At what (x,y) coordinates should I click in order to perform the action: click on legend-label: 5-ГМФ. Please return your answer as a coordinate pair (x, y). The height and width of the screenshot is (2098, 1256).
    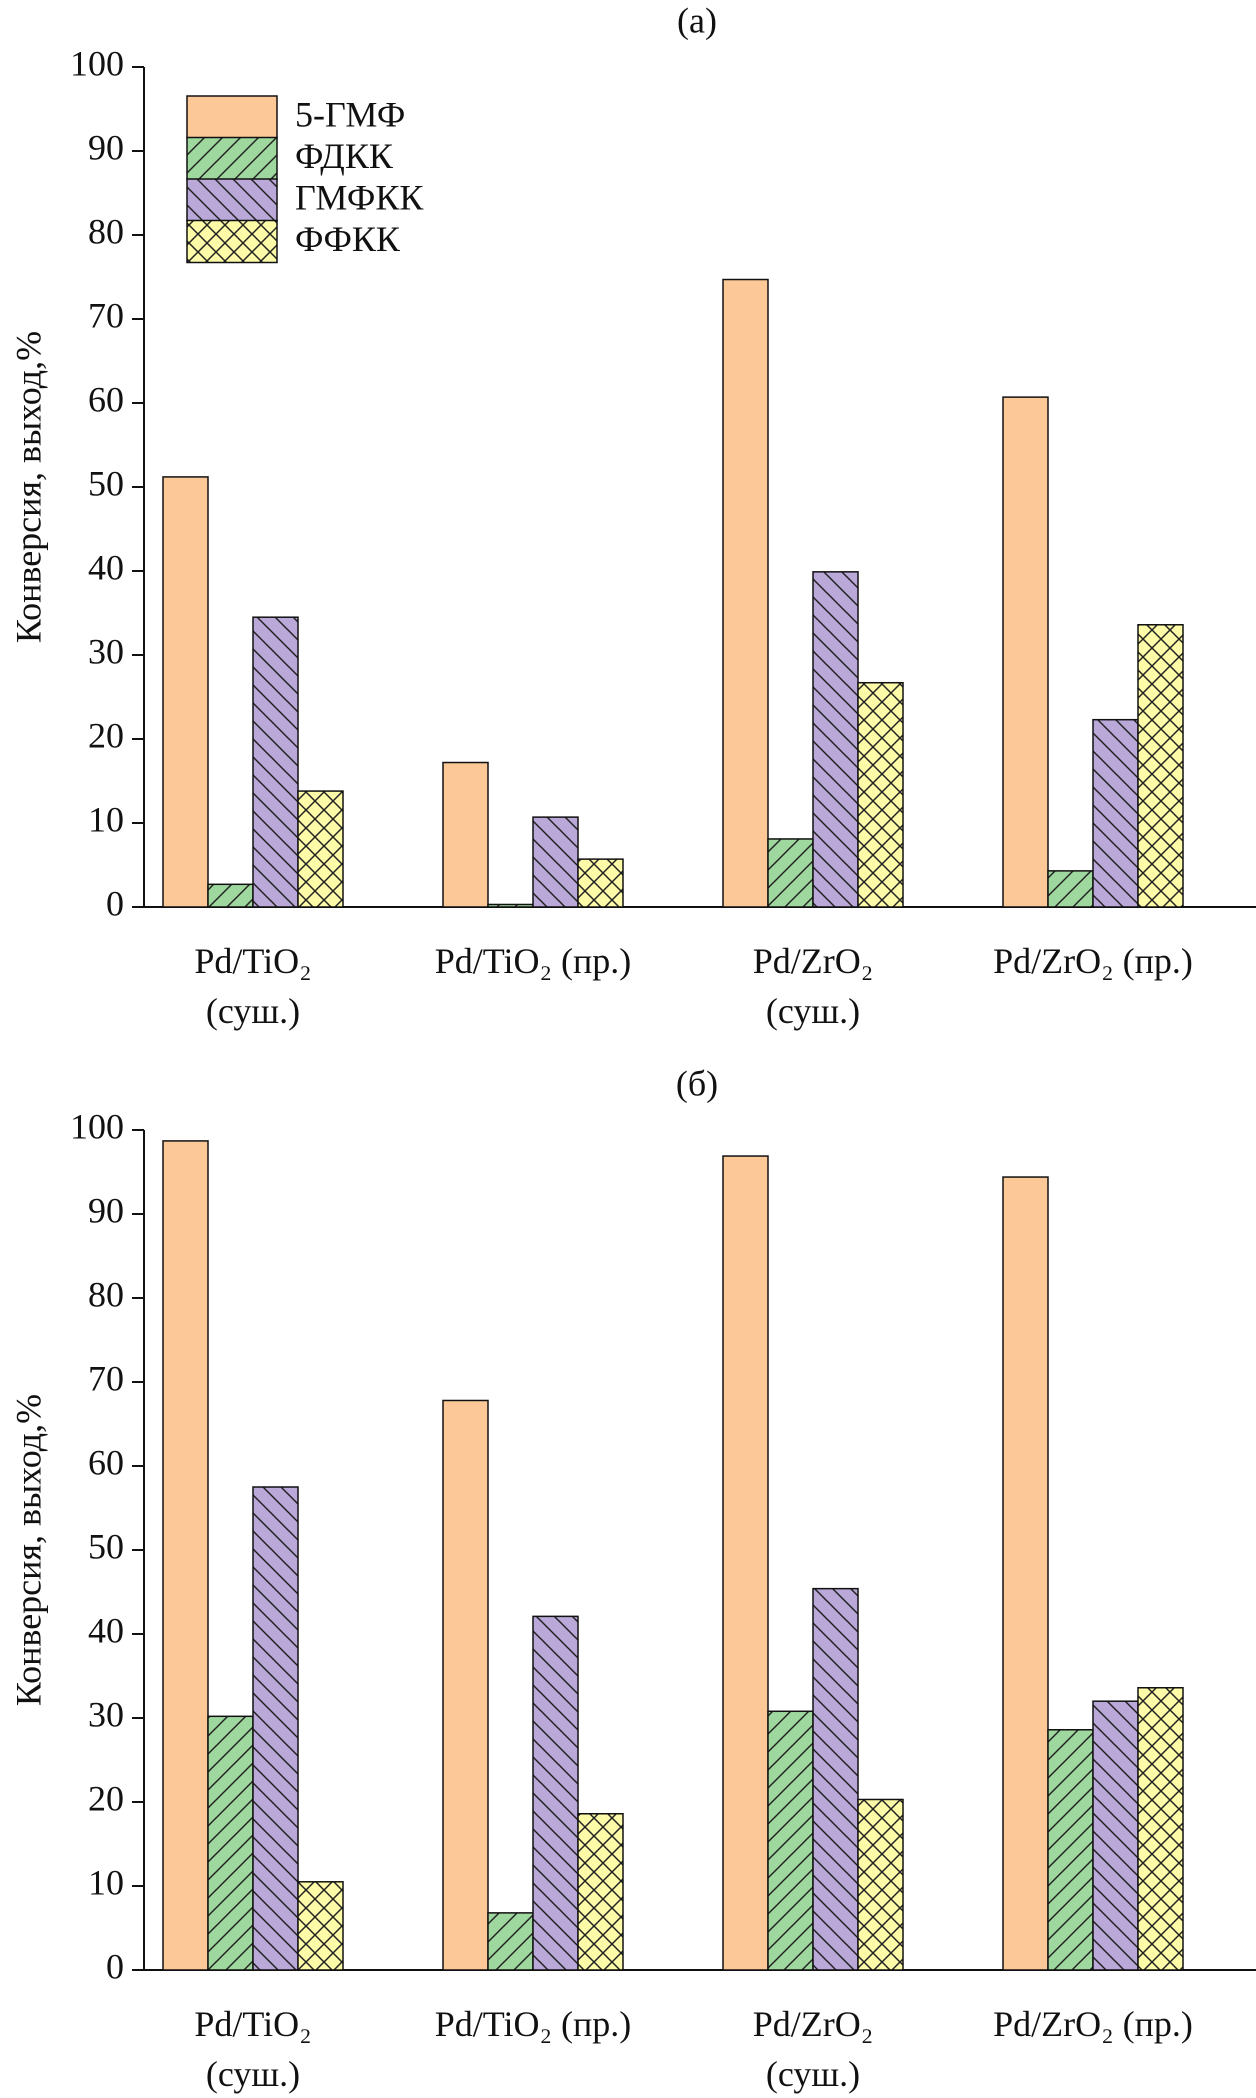
    Looking at the image, I should click on (350, 114).